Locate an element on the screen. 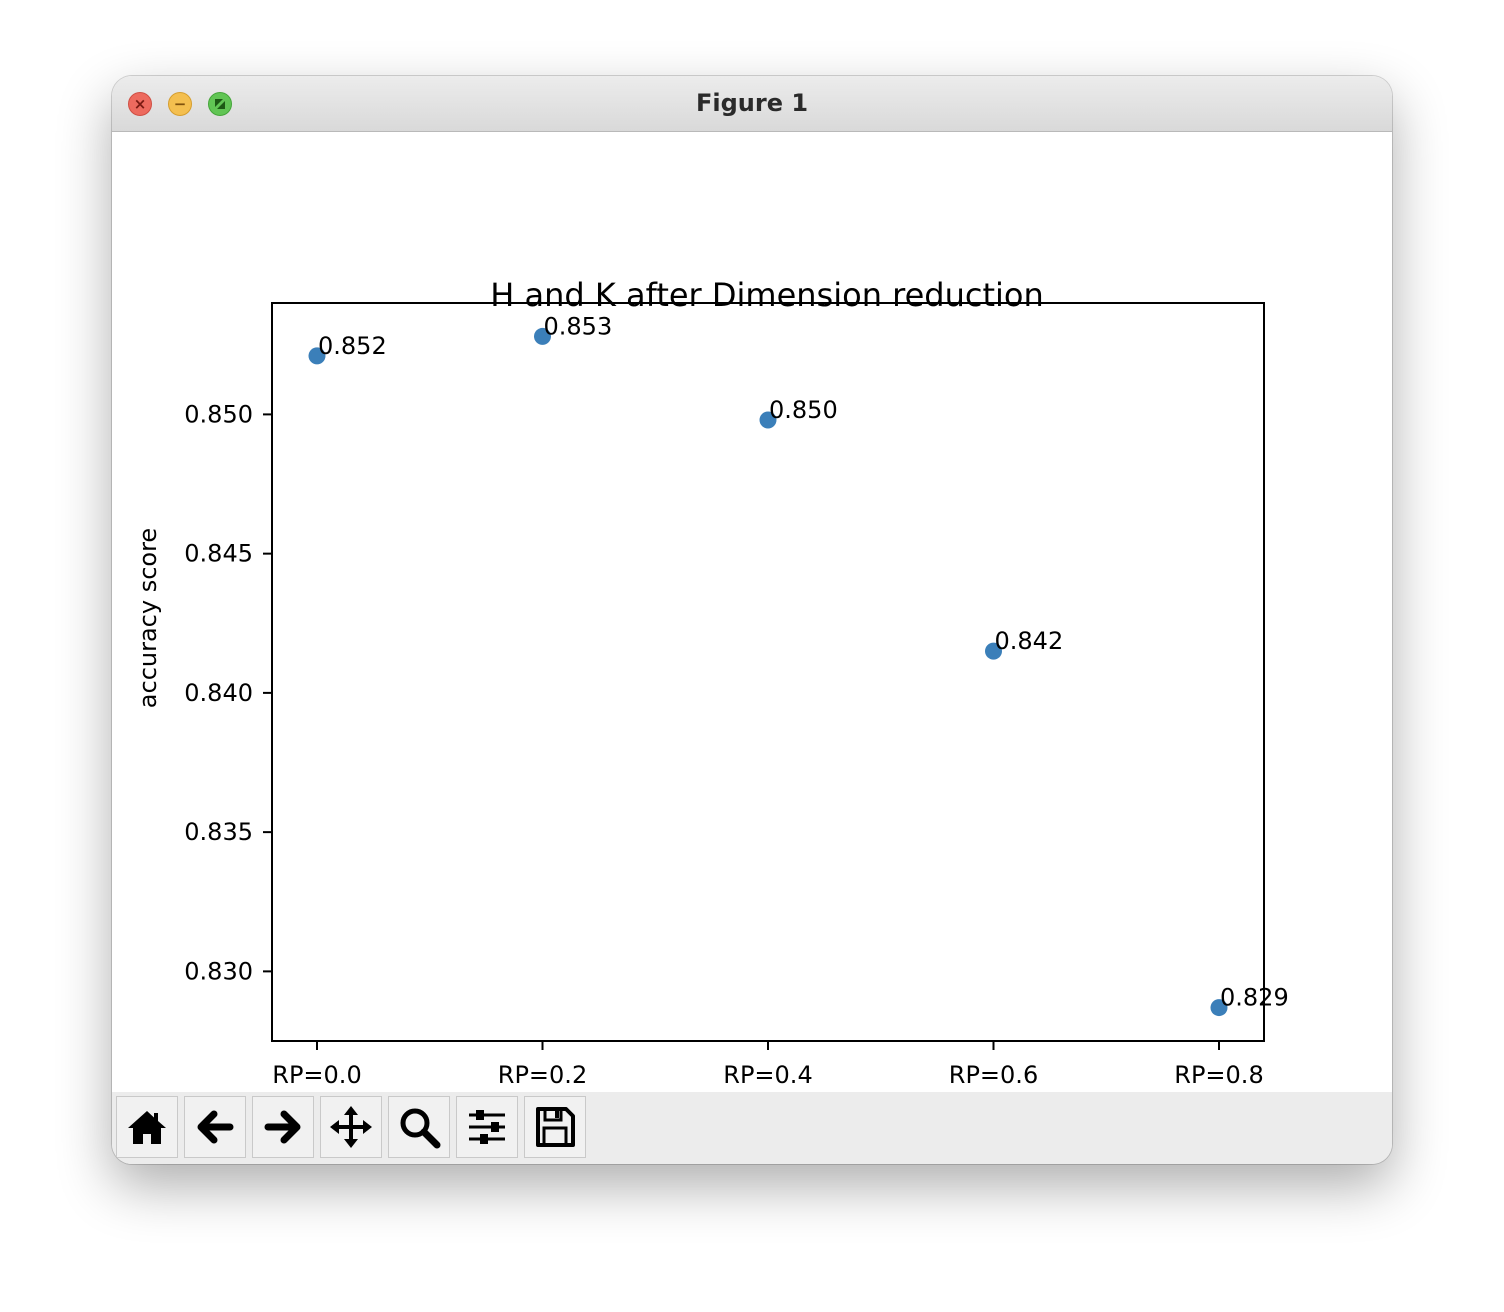 This screenshot has height=1312, width=1504. pan-button is located at coordinates (351, 1127).